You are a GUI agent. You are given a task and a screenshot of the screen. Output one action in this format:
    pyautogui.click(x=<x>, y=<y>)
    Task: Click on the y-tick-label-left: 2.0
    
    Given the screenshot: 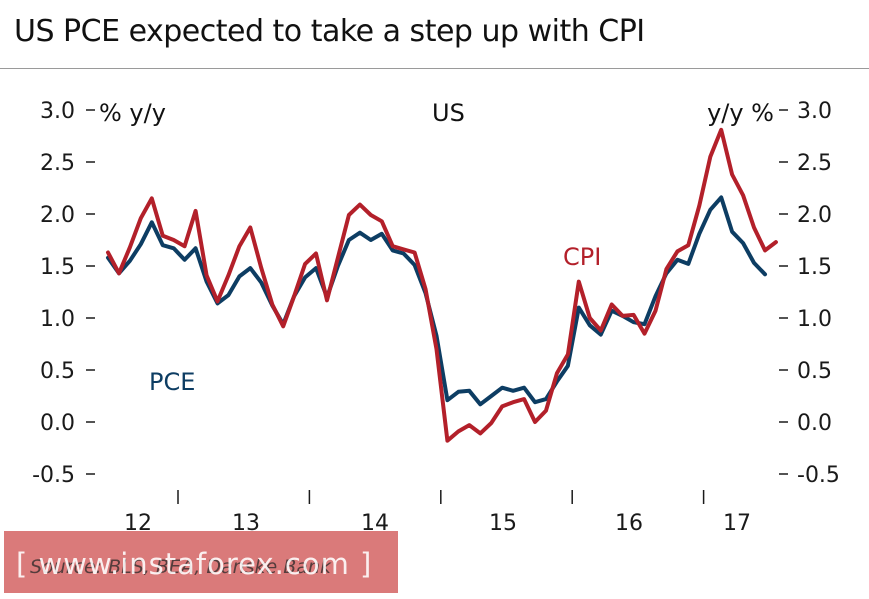 What is the action you would take?
    pyautogui.click(x=57, y=215)
    